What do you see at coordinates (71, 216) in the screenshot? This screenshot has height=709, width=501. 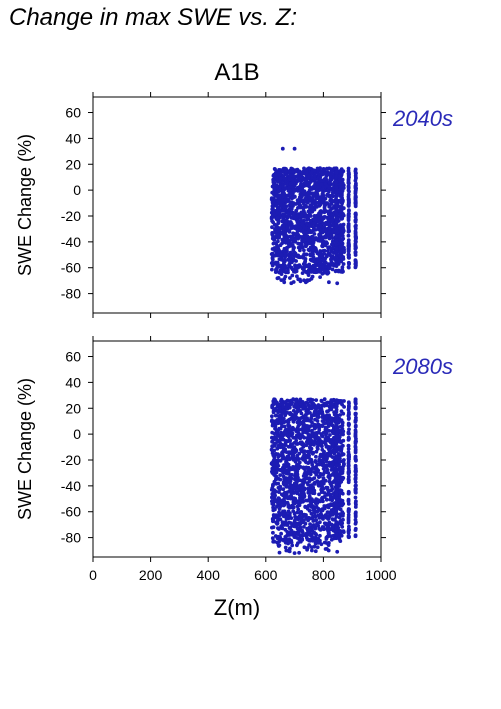 I see `y-tick-label: -20` at bounding box center [71, 216].